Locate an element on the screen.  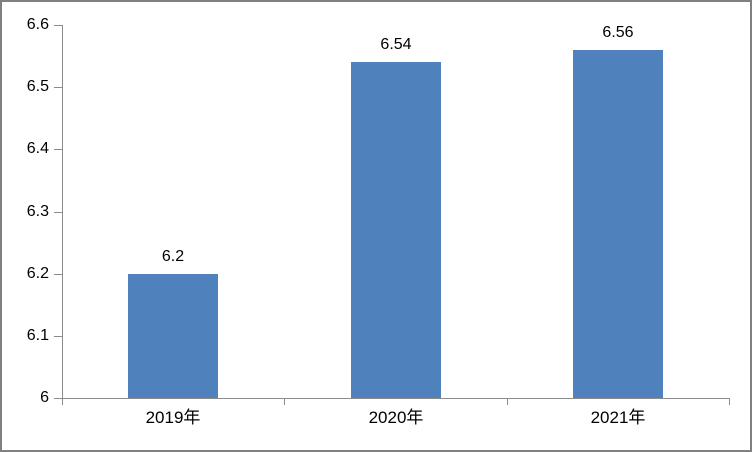
bar-data-label: 6.2 is located at coordinates (173, 256).